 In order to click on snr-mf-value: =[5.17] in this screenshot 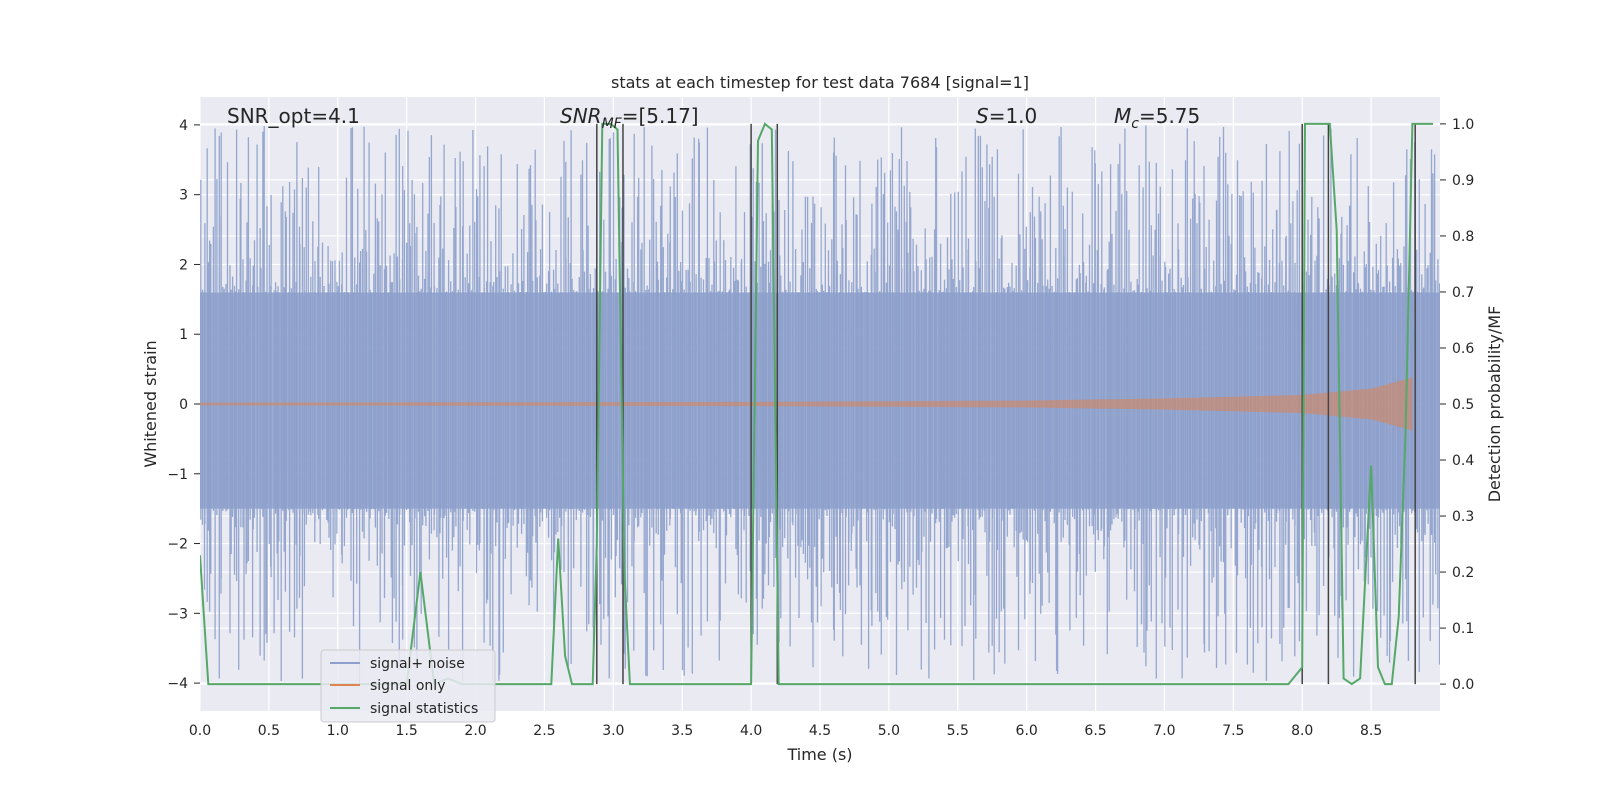, I will do `click(660, 116)`.